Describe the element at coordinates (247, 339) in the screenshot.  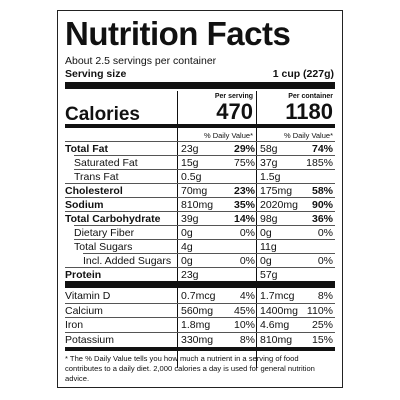
I see `serving-dv: 8%` at that location.